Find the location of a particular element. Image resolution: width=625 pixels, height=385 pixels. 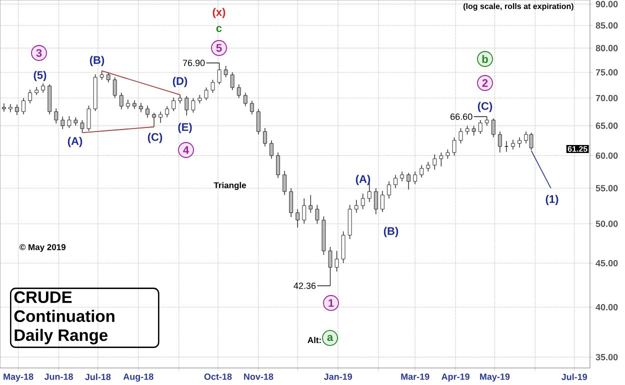

annotation: 5 is located at coordinates (219, 48).